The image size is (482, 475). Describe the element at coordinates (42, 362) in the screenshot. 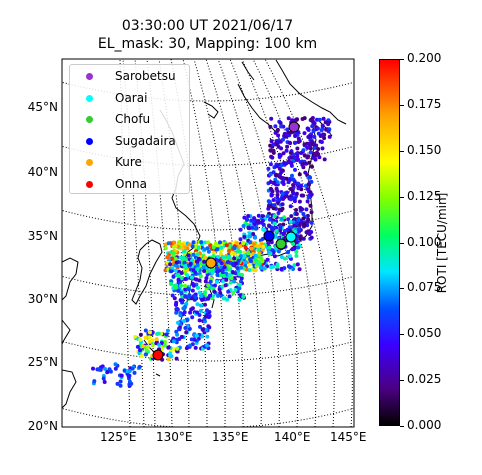

I see `latitude-tick-label: 25°N` at that location.